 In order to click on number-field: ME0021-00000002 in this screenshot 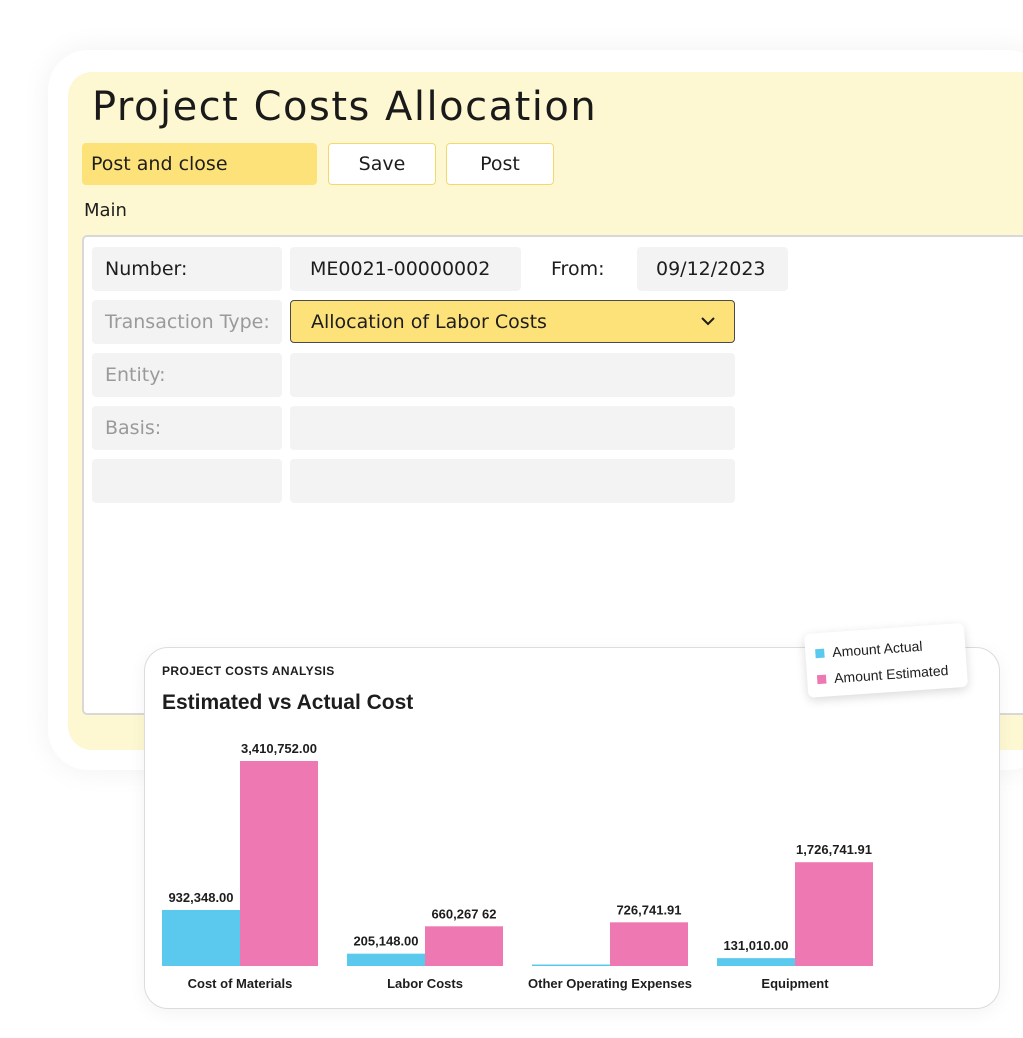, I will do `click(405, 269)`.